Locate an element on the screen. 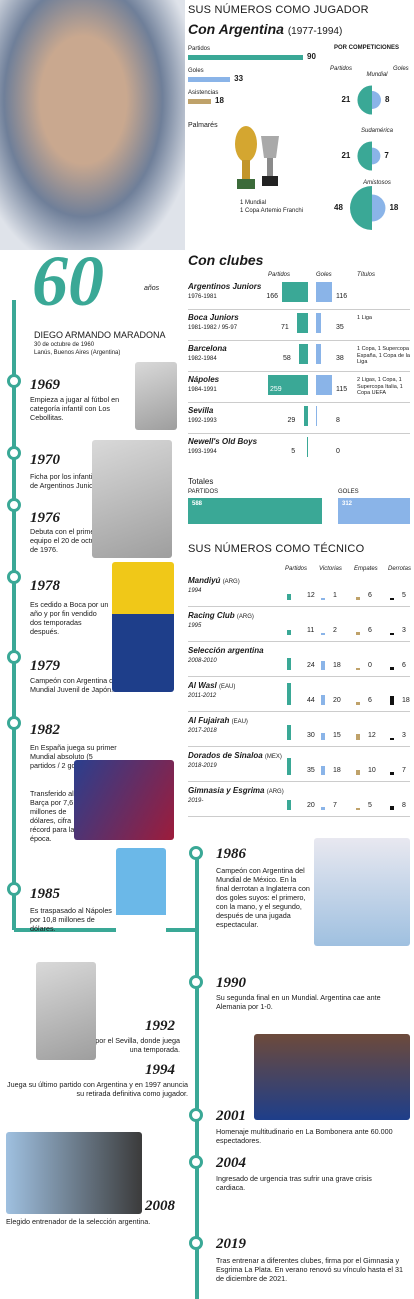 The image size is (414, 1299). coach-team-country: (EAU) is located at coordinates (227, 687).